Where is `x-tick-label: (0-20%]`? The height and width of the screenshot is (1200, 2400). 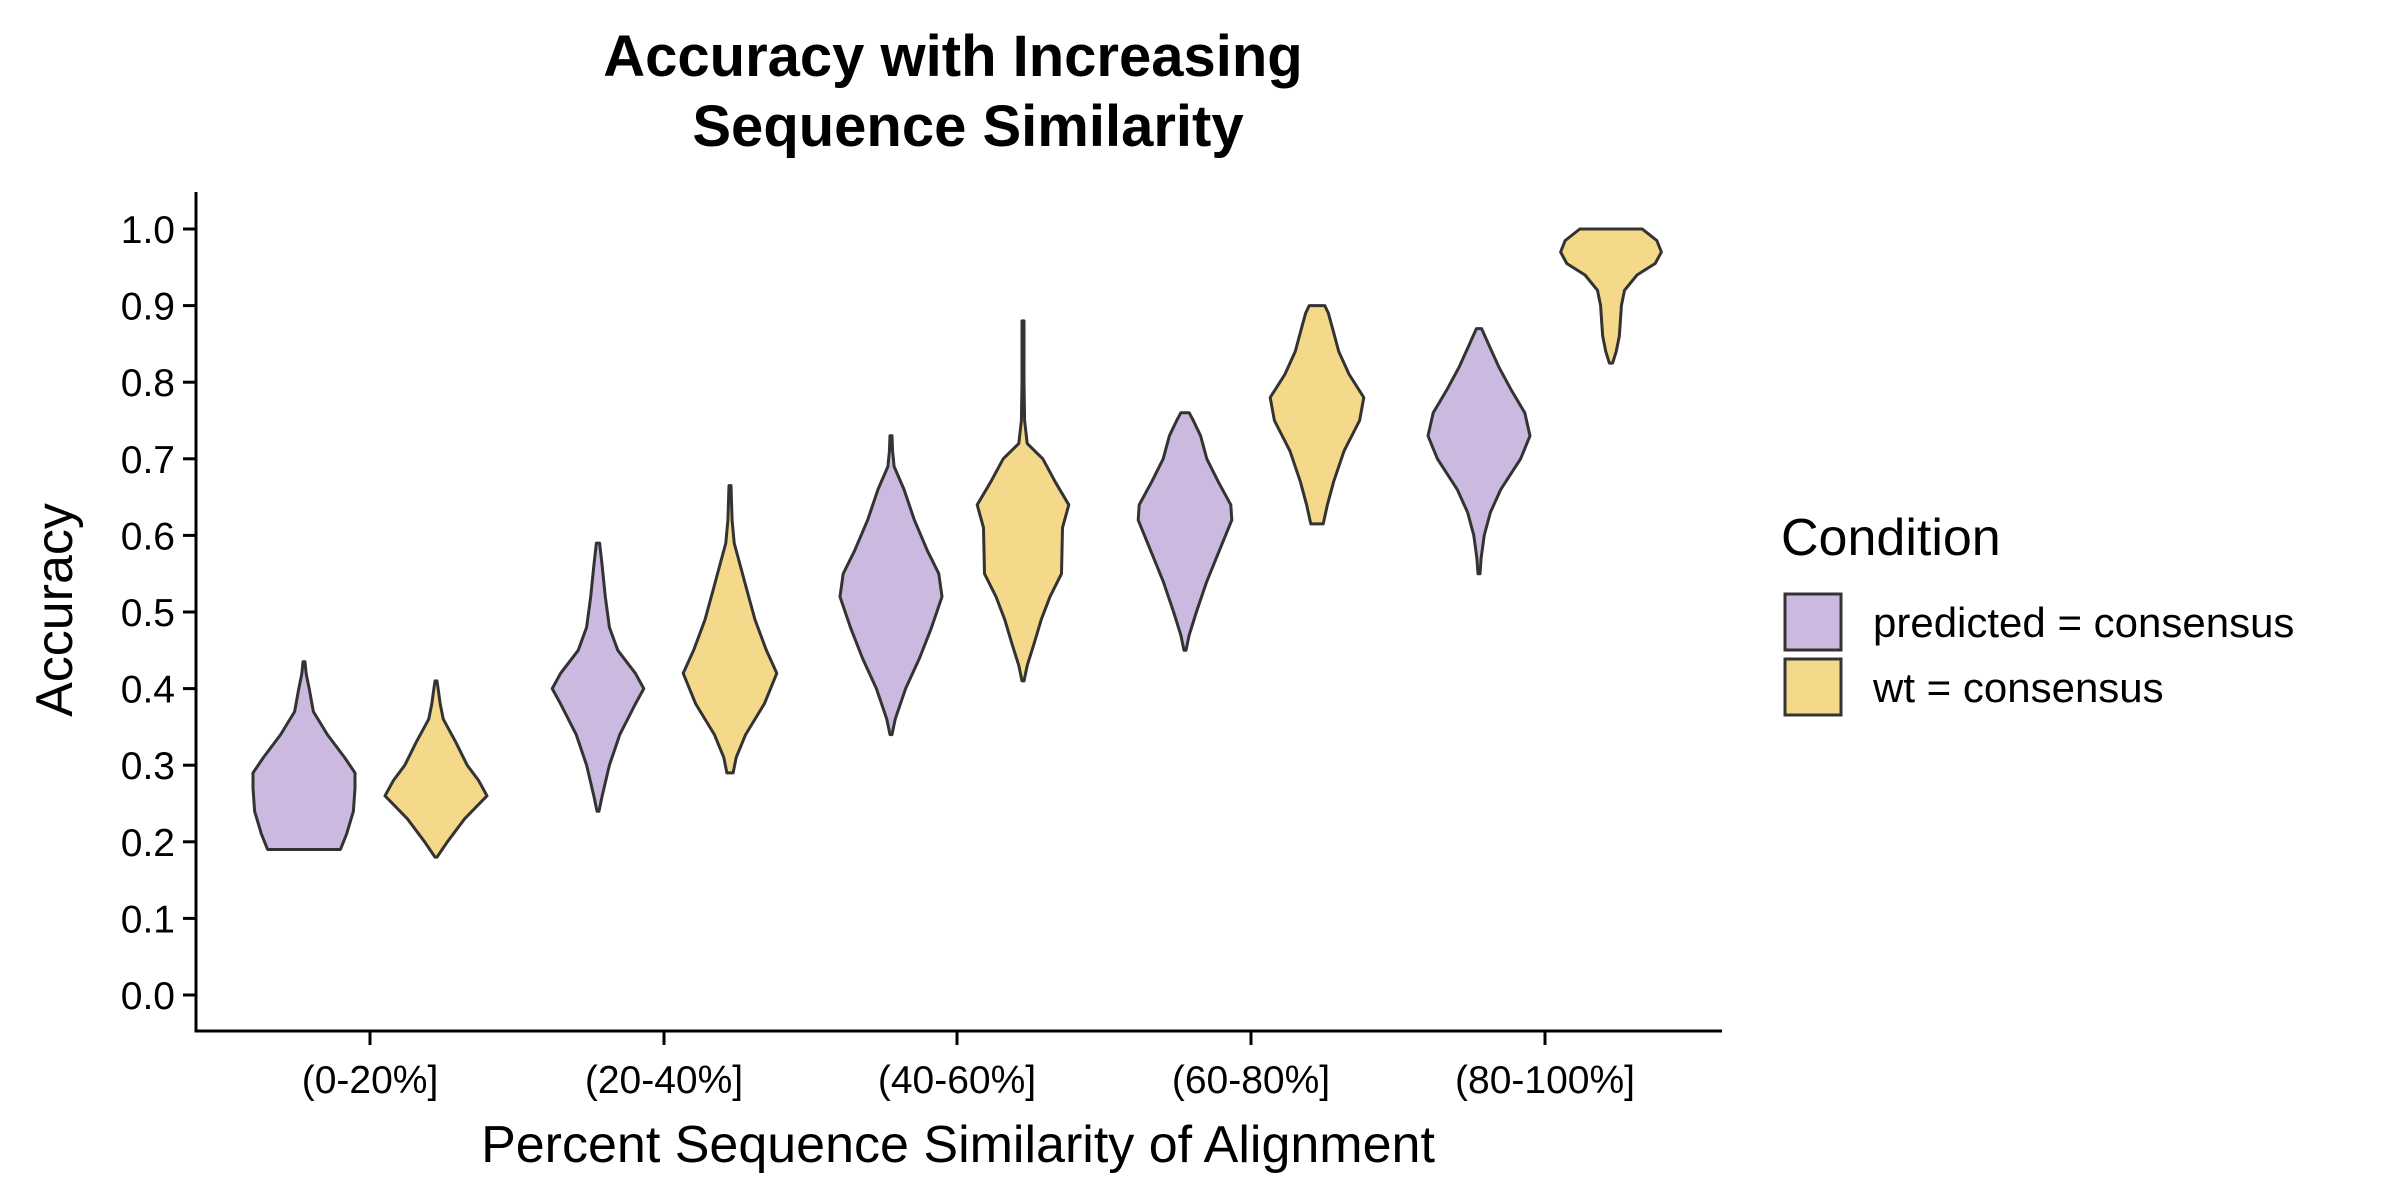 x-tick-label: (0-20%] is located at coordinates (370, 1080).